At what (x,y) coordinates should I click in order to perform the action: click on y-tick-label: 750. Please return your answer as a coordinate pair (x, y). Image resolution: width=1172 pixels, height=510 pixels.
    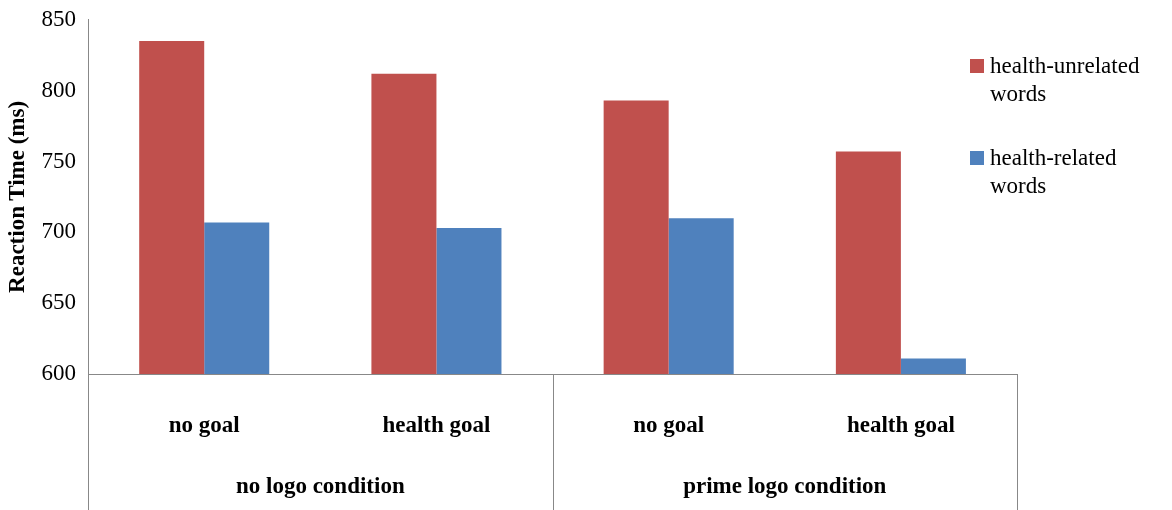
    Looking at the image, I should click on (59, 160).